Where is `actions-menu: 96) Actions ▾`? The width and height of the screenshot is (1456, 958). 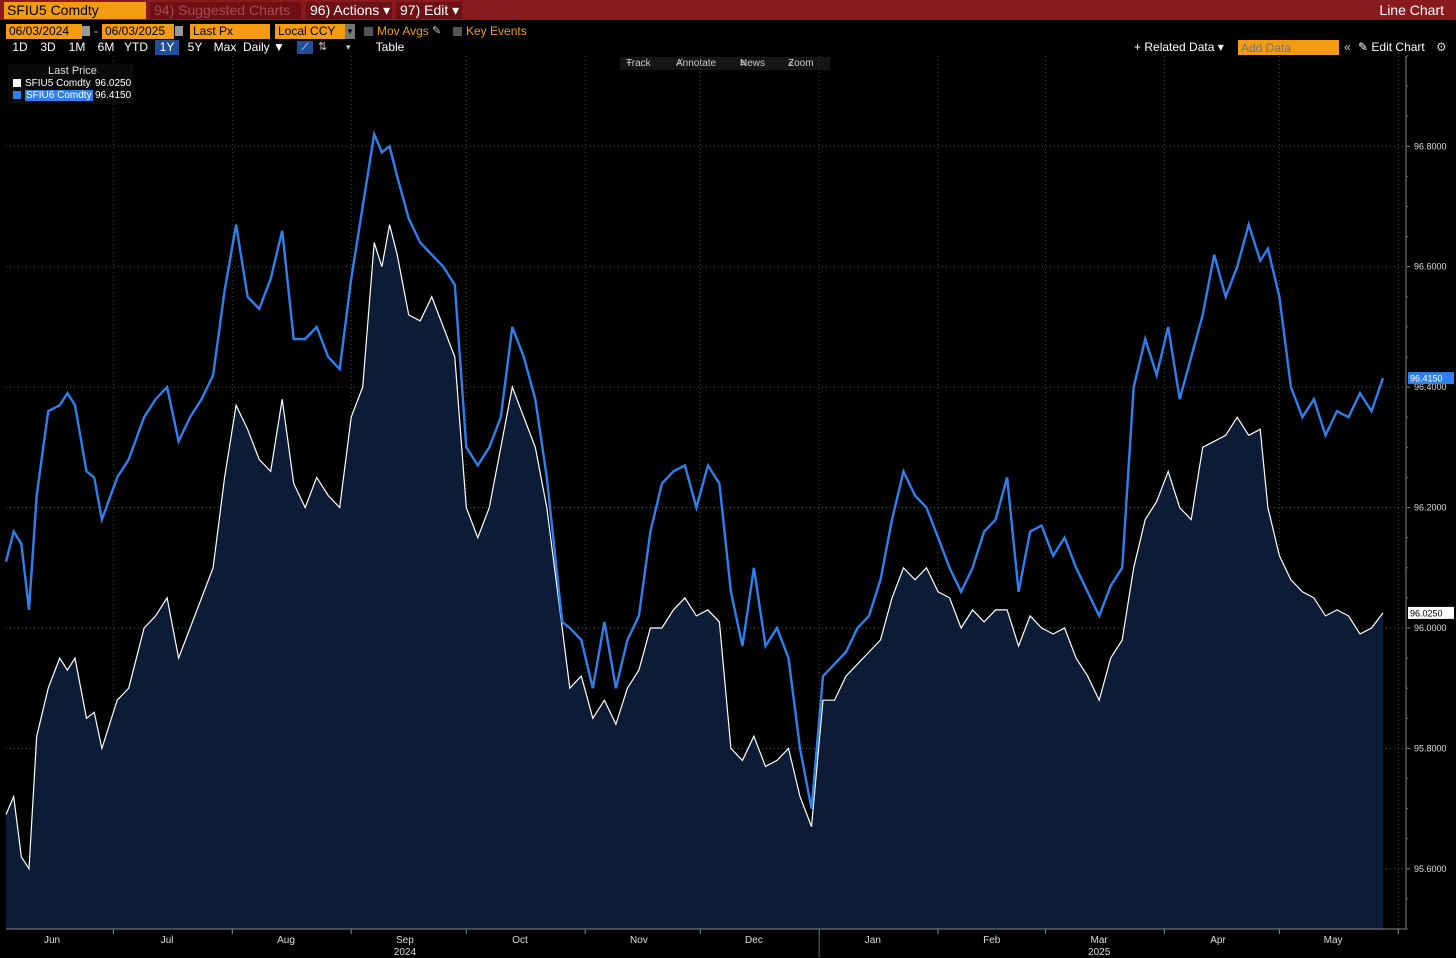
actions-menu: 96) Actions ▾ is located at coordinates (349, 10).